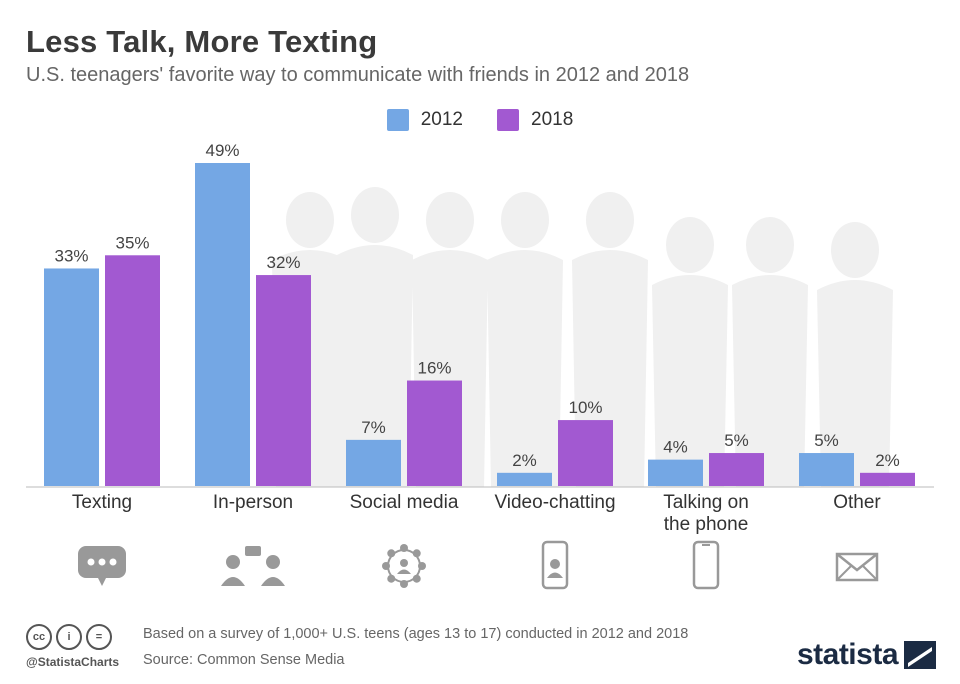 The height and width of the screenshot is (684, 960). Describe the element at coordinates (102, 502) in the screenshot. I see `x-tick-label: Texting` at that location.